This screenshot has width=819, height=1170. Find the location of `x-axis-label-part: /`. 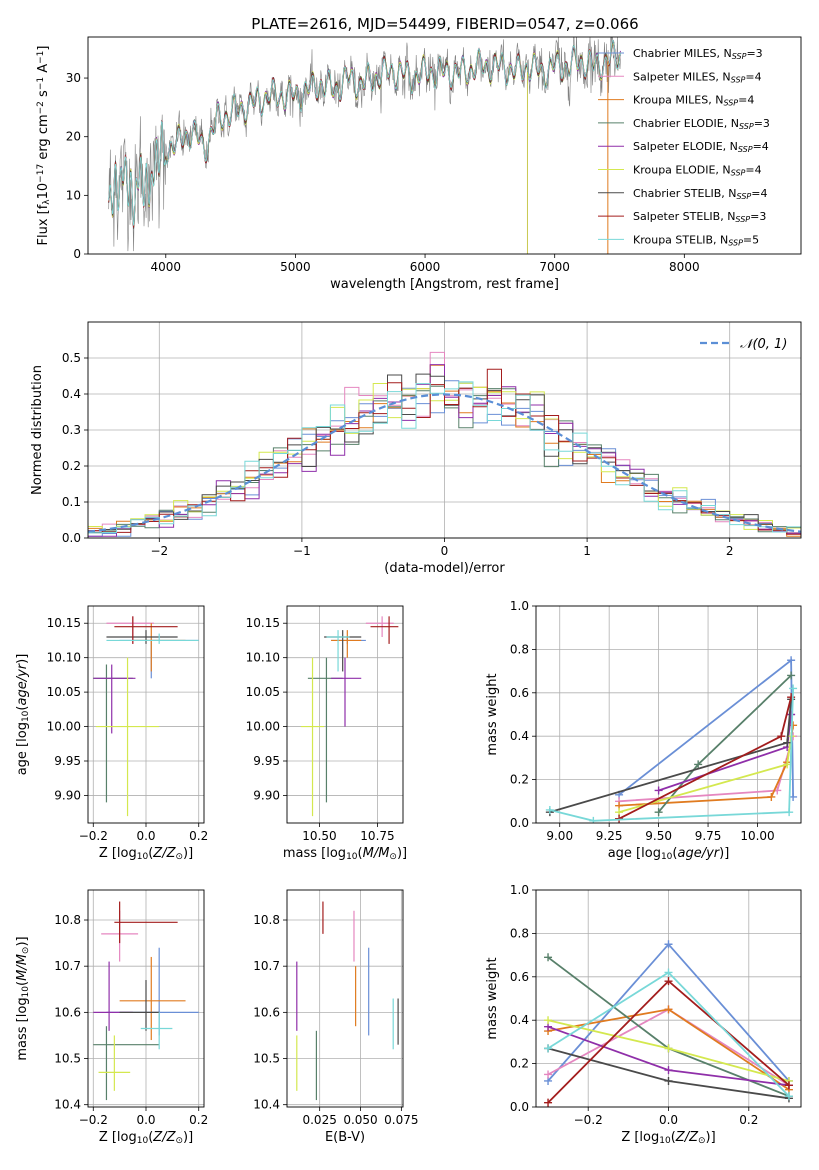

x-axis-label-part: / is located at coordinates (687, 1137).